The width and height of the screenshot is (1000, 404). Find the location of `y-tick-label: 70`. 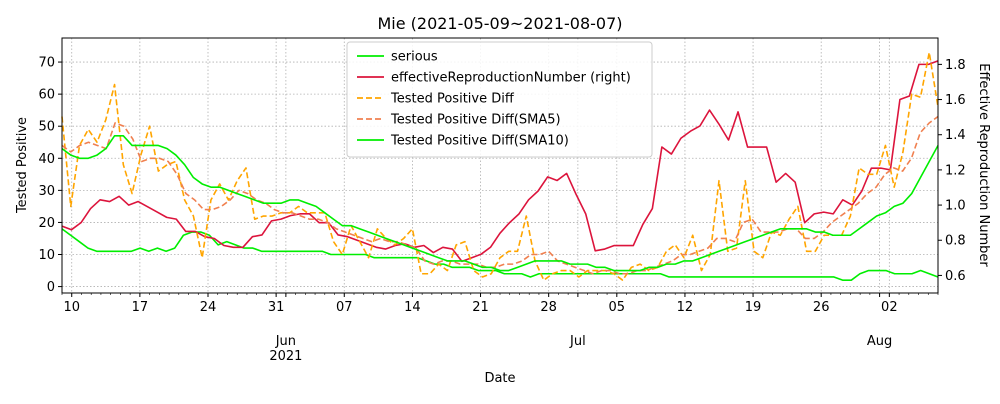

y-tick-label: 70 is located at coordinates (46, 63).